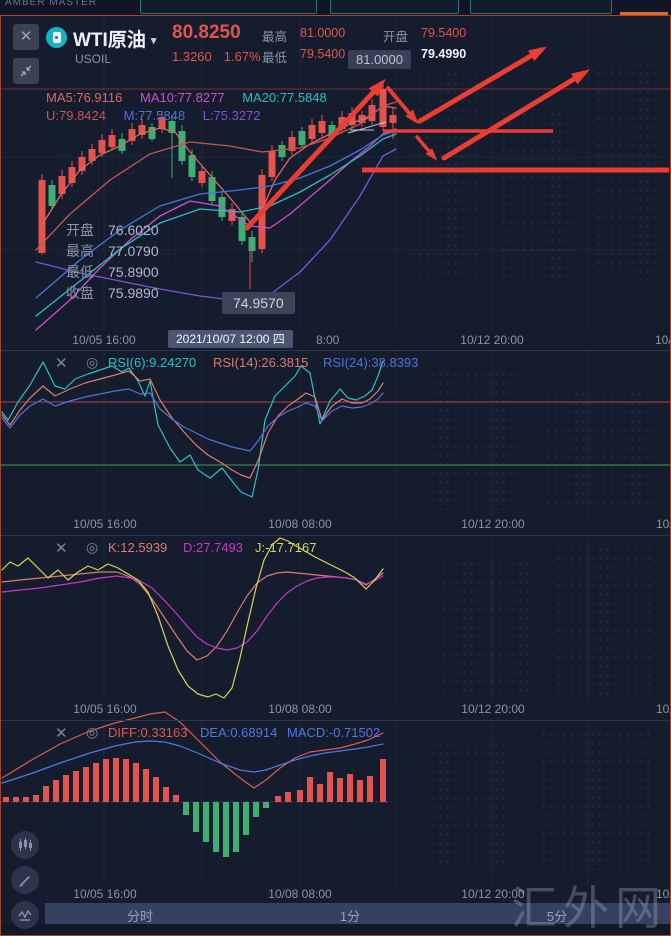 This screenshot has height=936, width=671. I want to click on boll-lower-label: L:75.3272, so click(231, 115).